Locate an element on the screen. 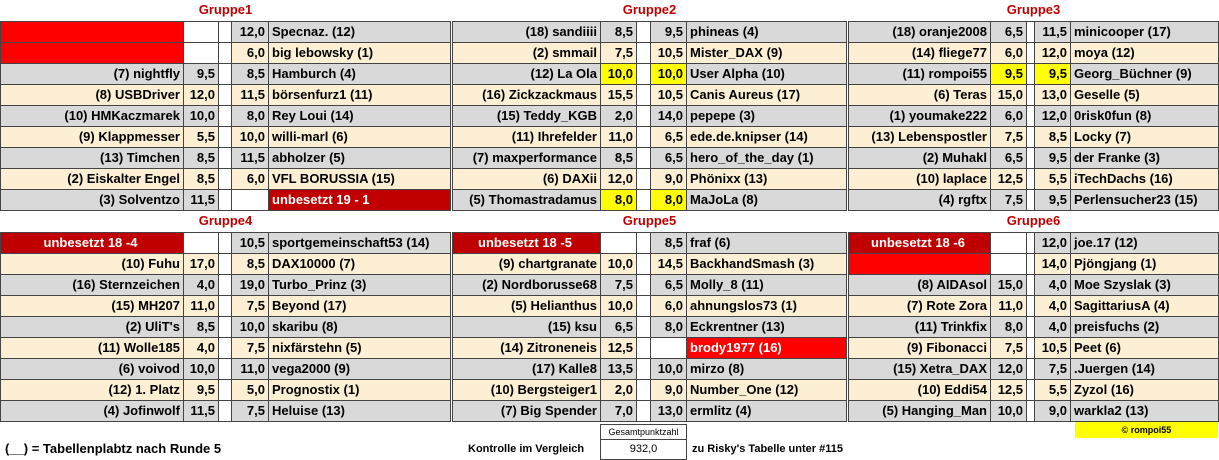 Image resolution: width=1219 pixels, height=460 pixels. score-right: 14,5 is located at coordinates (668, 264).